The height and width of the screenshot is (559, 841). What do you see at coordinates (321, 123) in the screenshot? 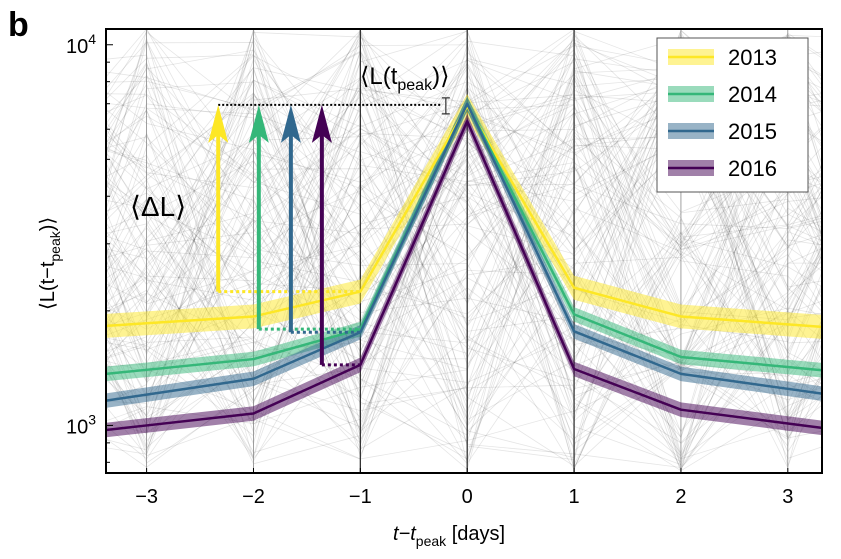
I see `arrow-head-2016` at bounding box center [321, 123].